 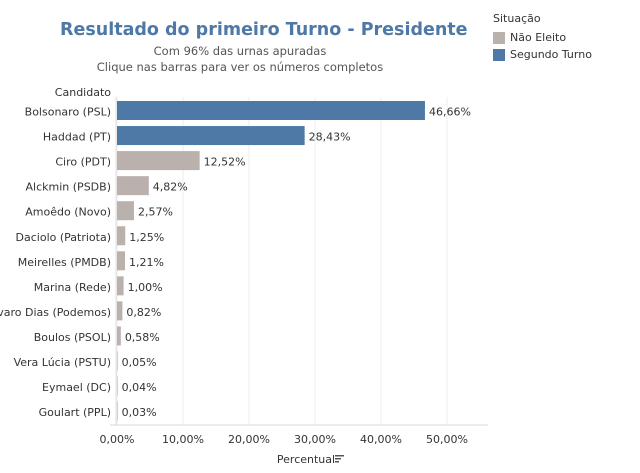 What do you see at coordinates (64, 262) in the screenshot?
I see `category-label: Meirelles (PMDB)` at bounding box center [64, 262].